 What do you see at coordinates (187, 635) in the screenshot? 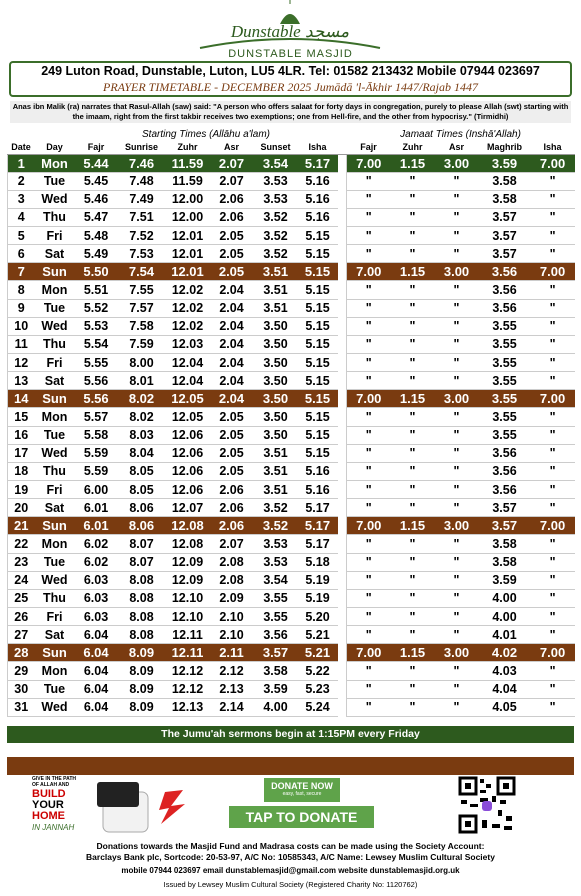
I see `cell: 12.11` at bounding box center [187, 635].